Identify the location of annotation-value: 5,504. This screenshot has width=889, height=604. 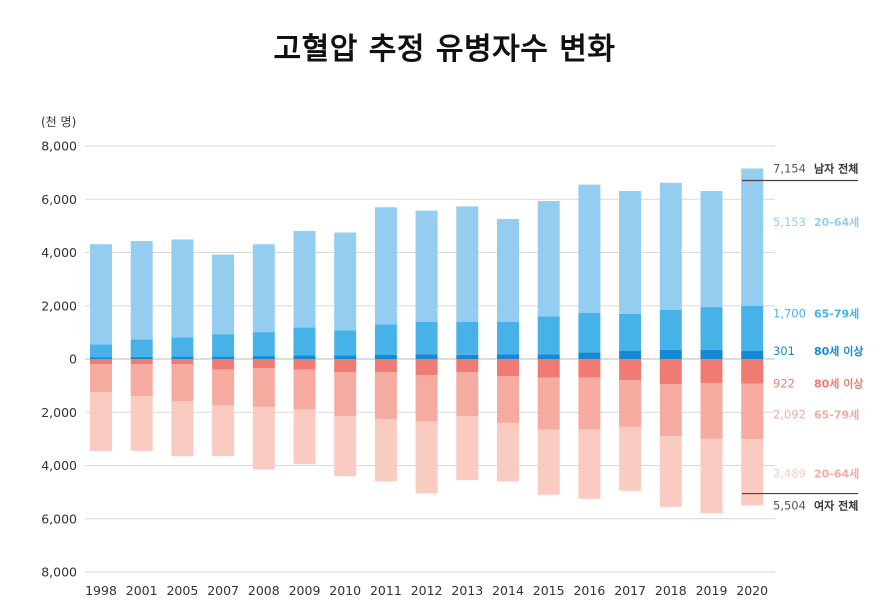
(789, 506).